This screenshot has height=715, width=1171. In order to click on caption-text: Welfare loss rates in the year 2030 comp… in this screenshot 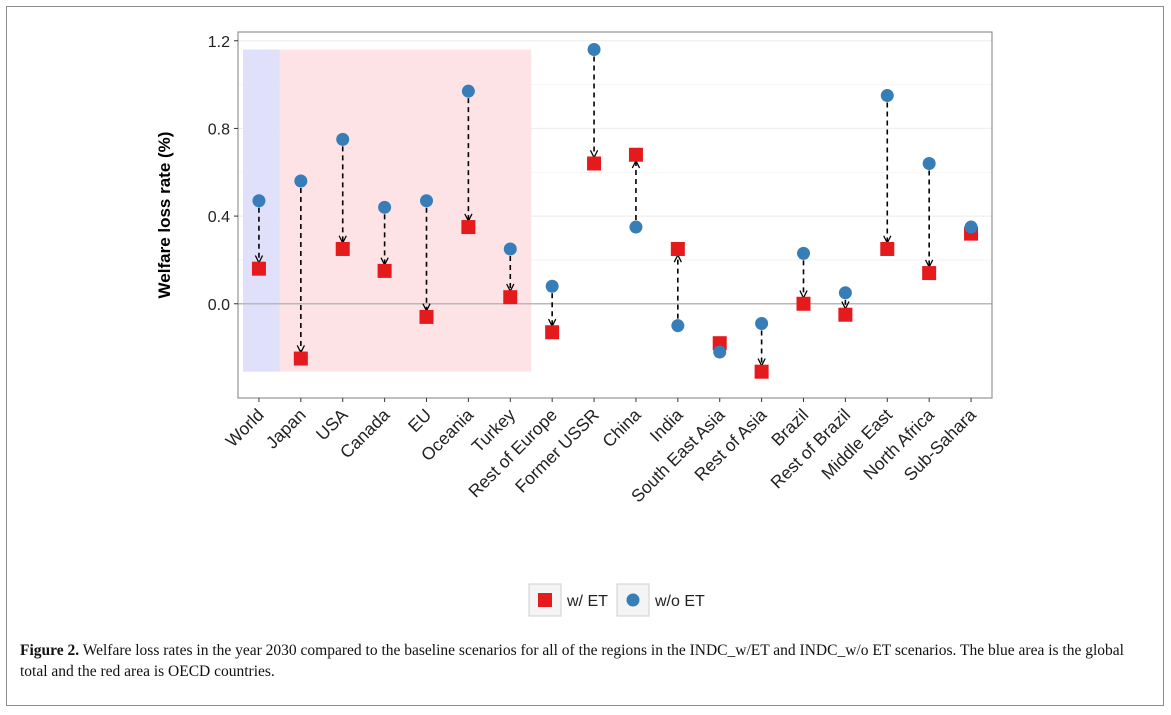, I will do `click(572, 661)`.